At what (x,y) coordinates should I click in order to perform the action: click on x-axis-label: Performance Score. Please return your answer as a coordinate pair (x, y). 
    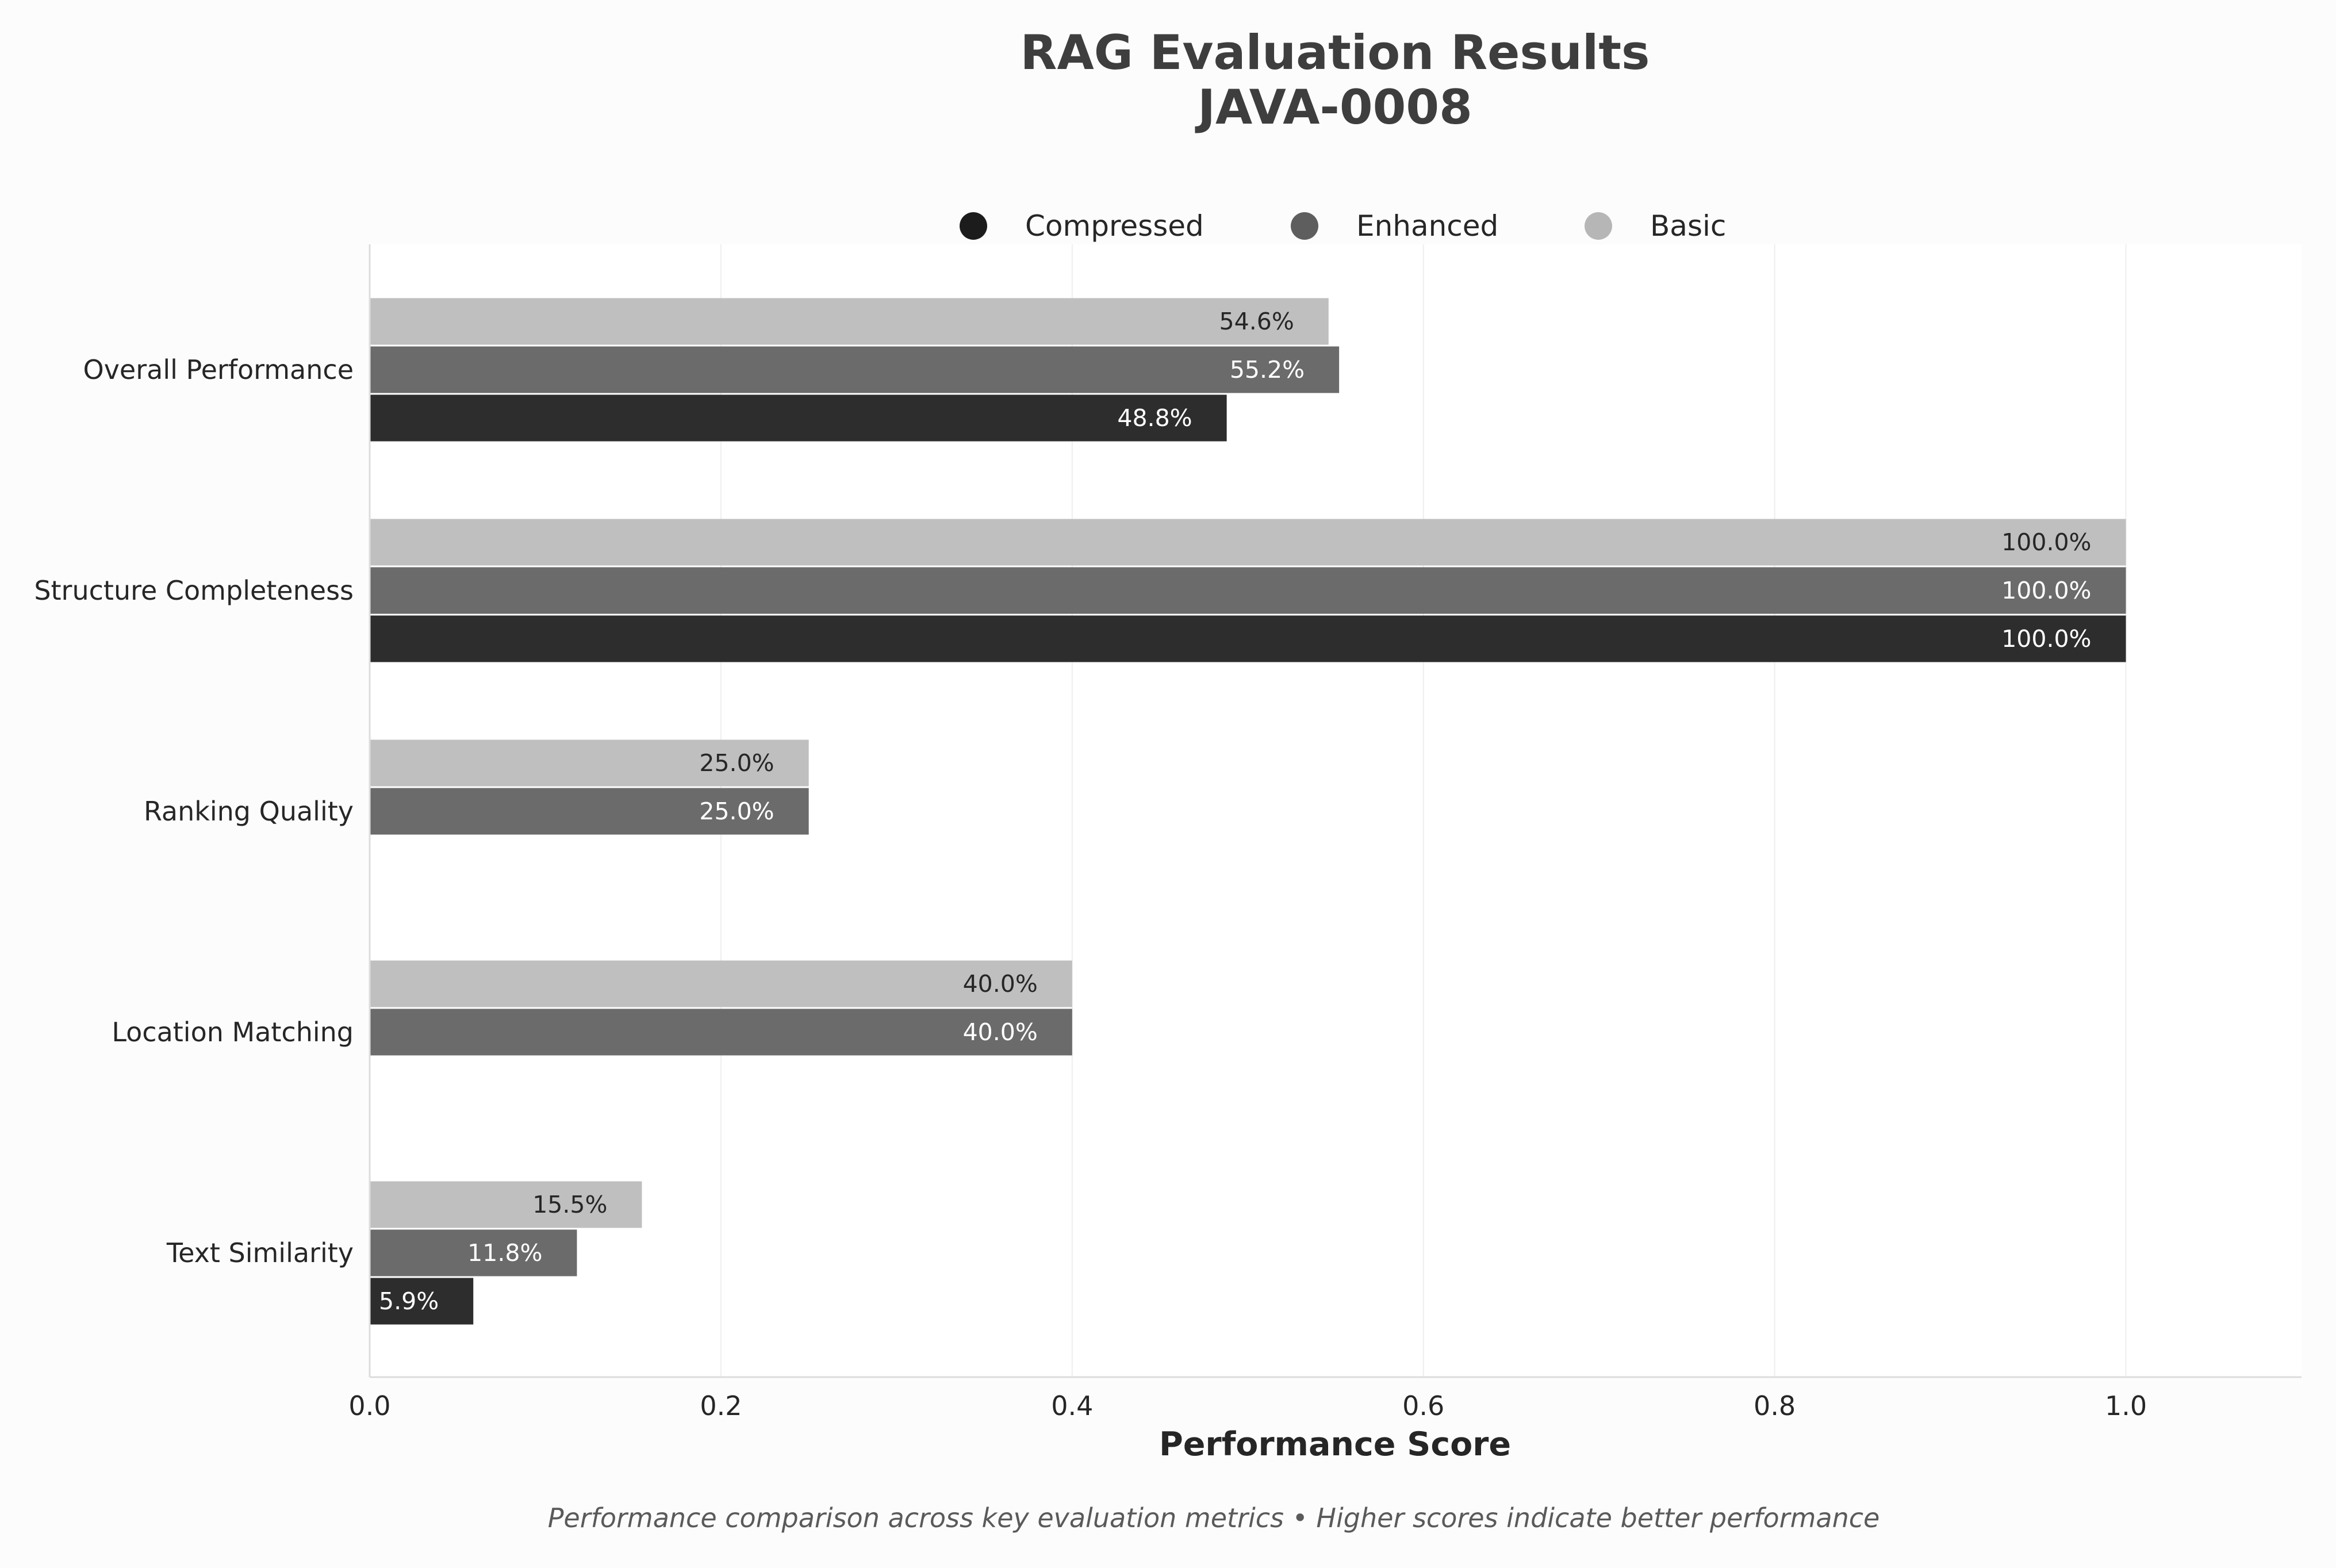
    Looking at the image, I should click on (1335, 1444).